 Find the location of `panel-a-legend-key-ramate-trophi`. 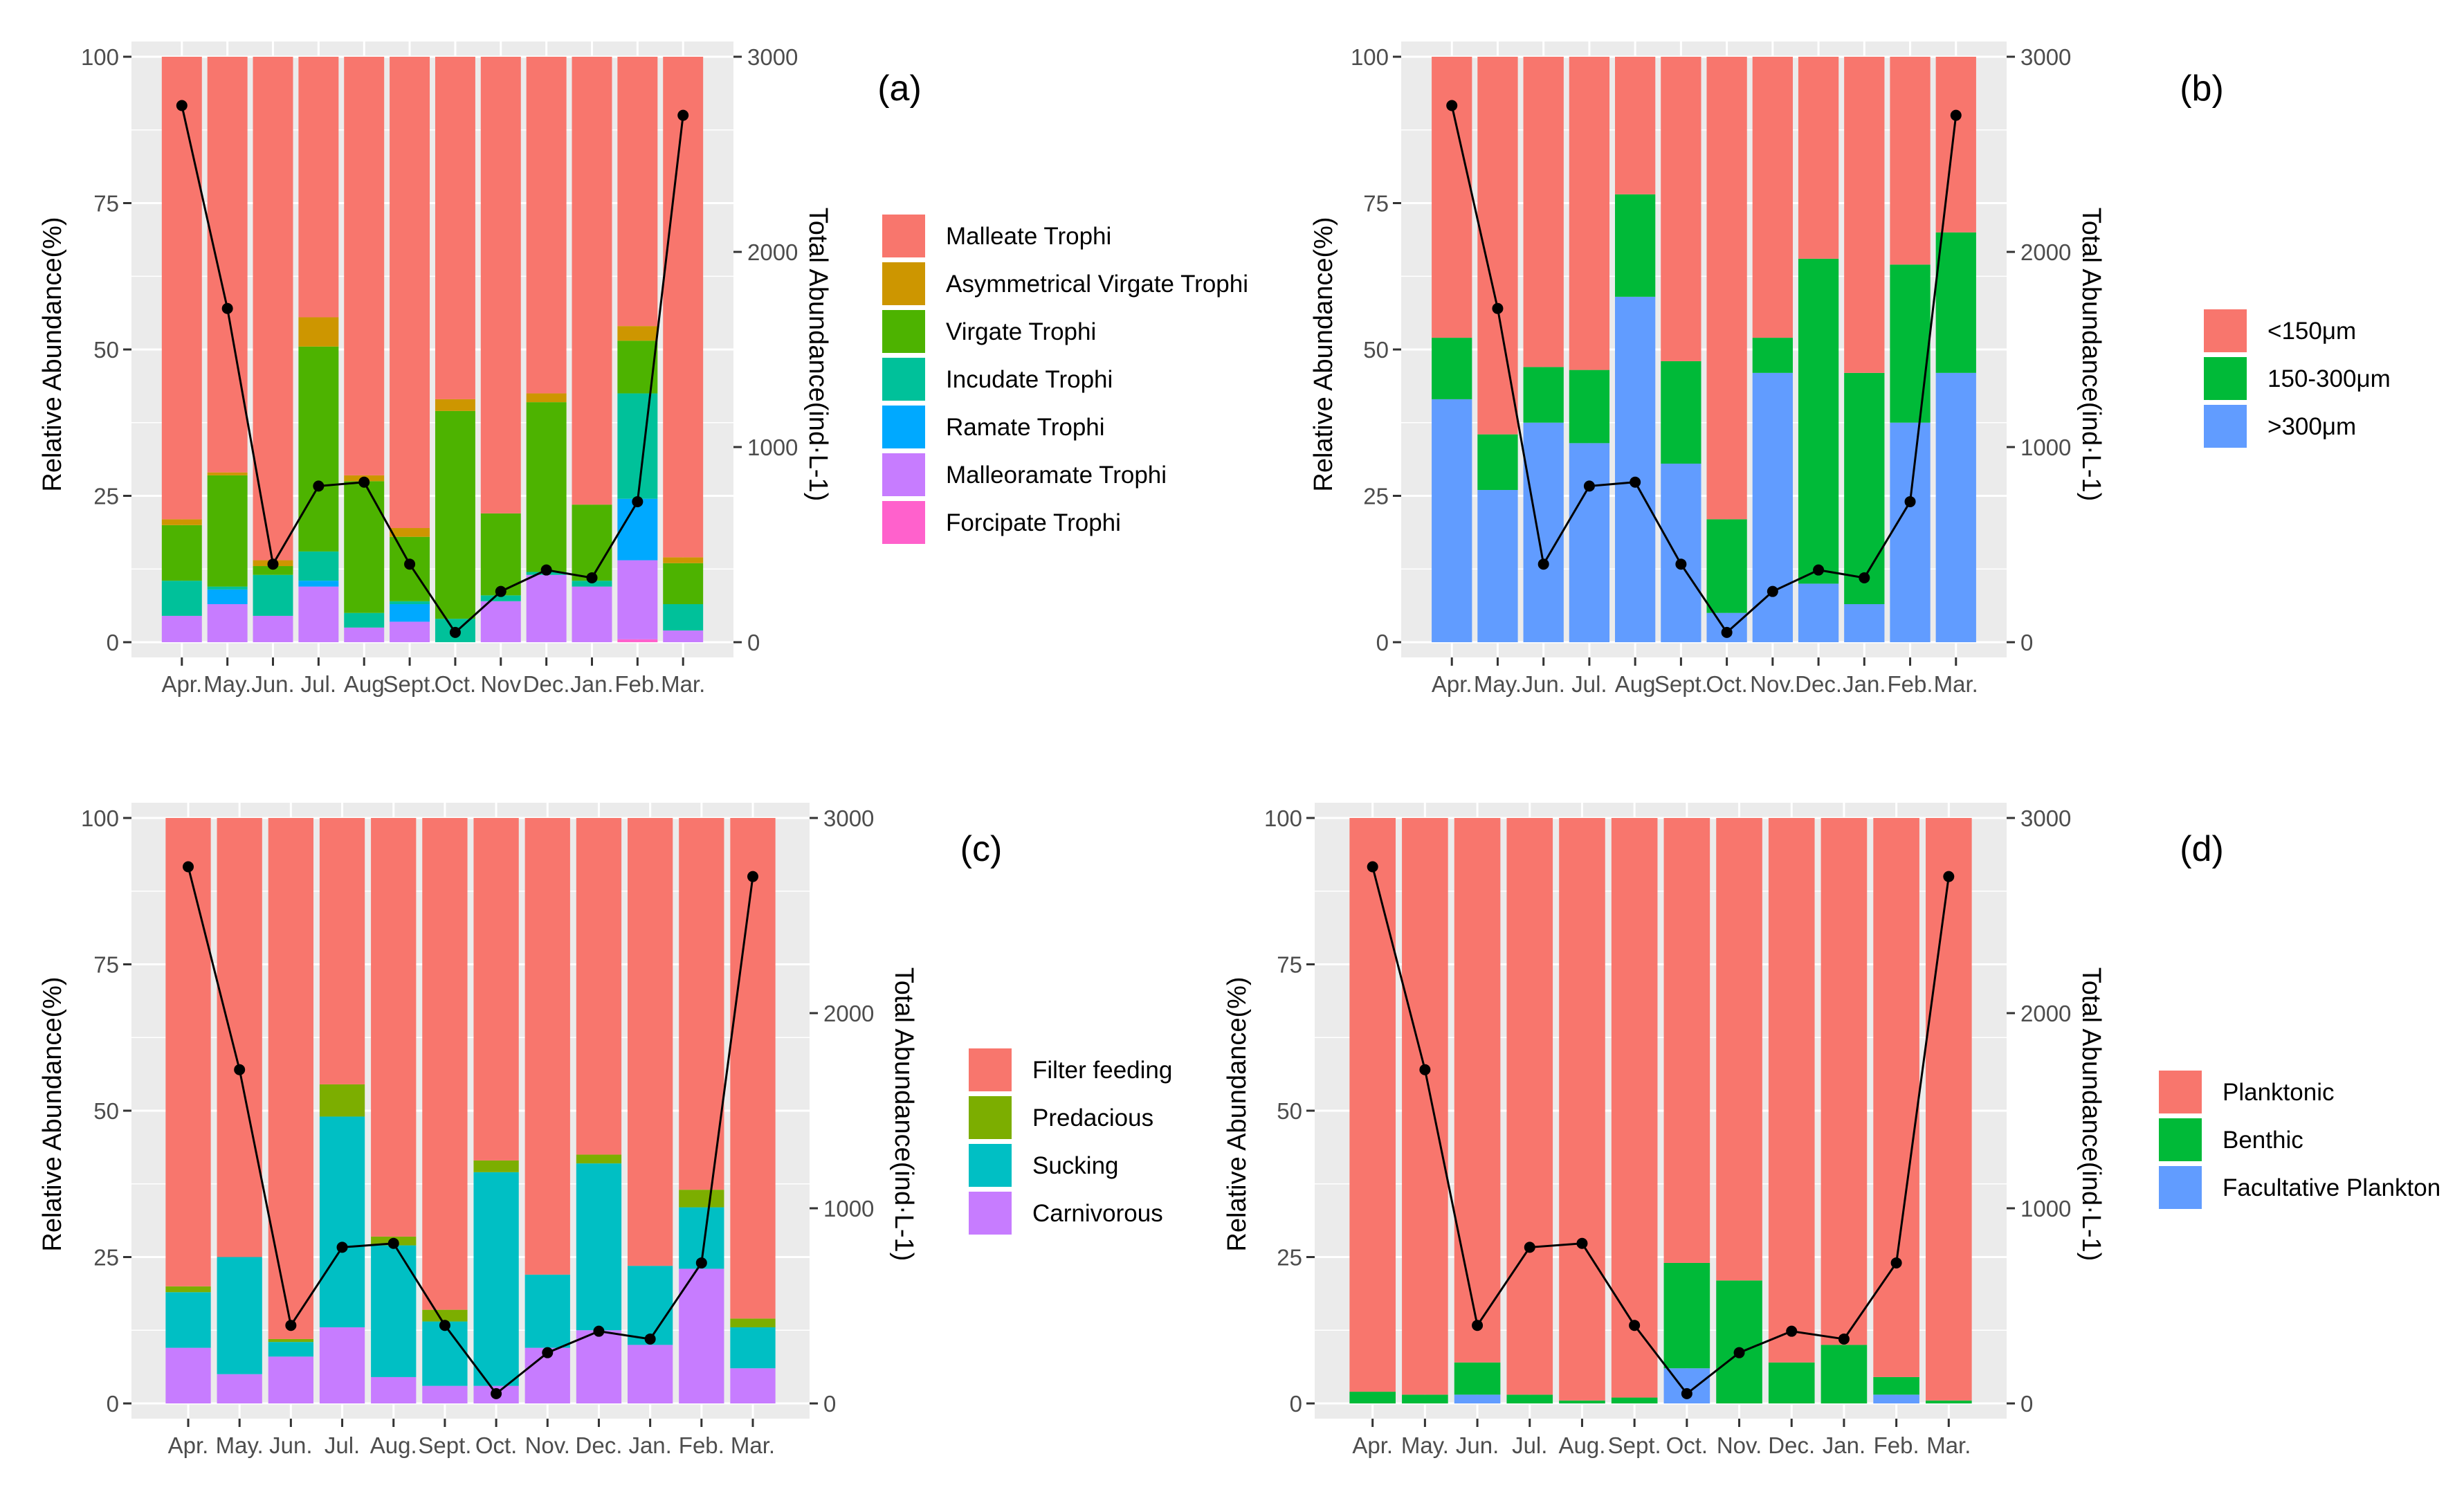

panel-a-legend-key-ramate-trophi is located at coordinates (903, 427).